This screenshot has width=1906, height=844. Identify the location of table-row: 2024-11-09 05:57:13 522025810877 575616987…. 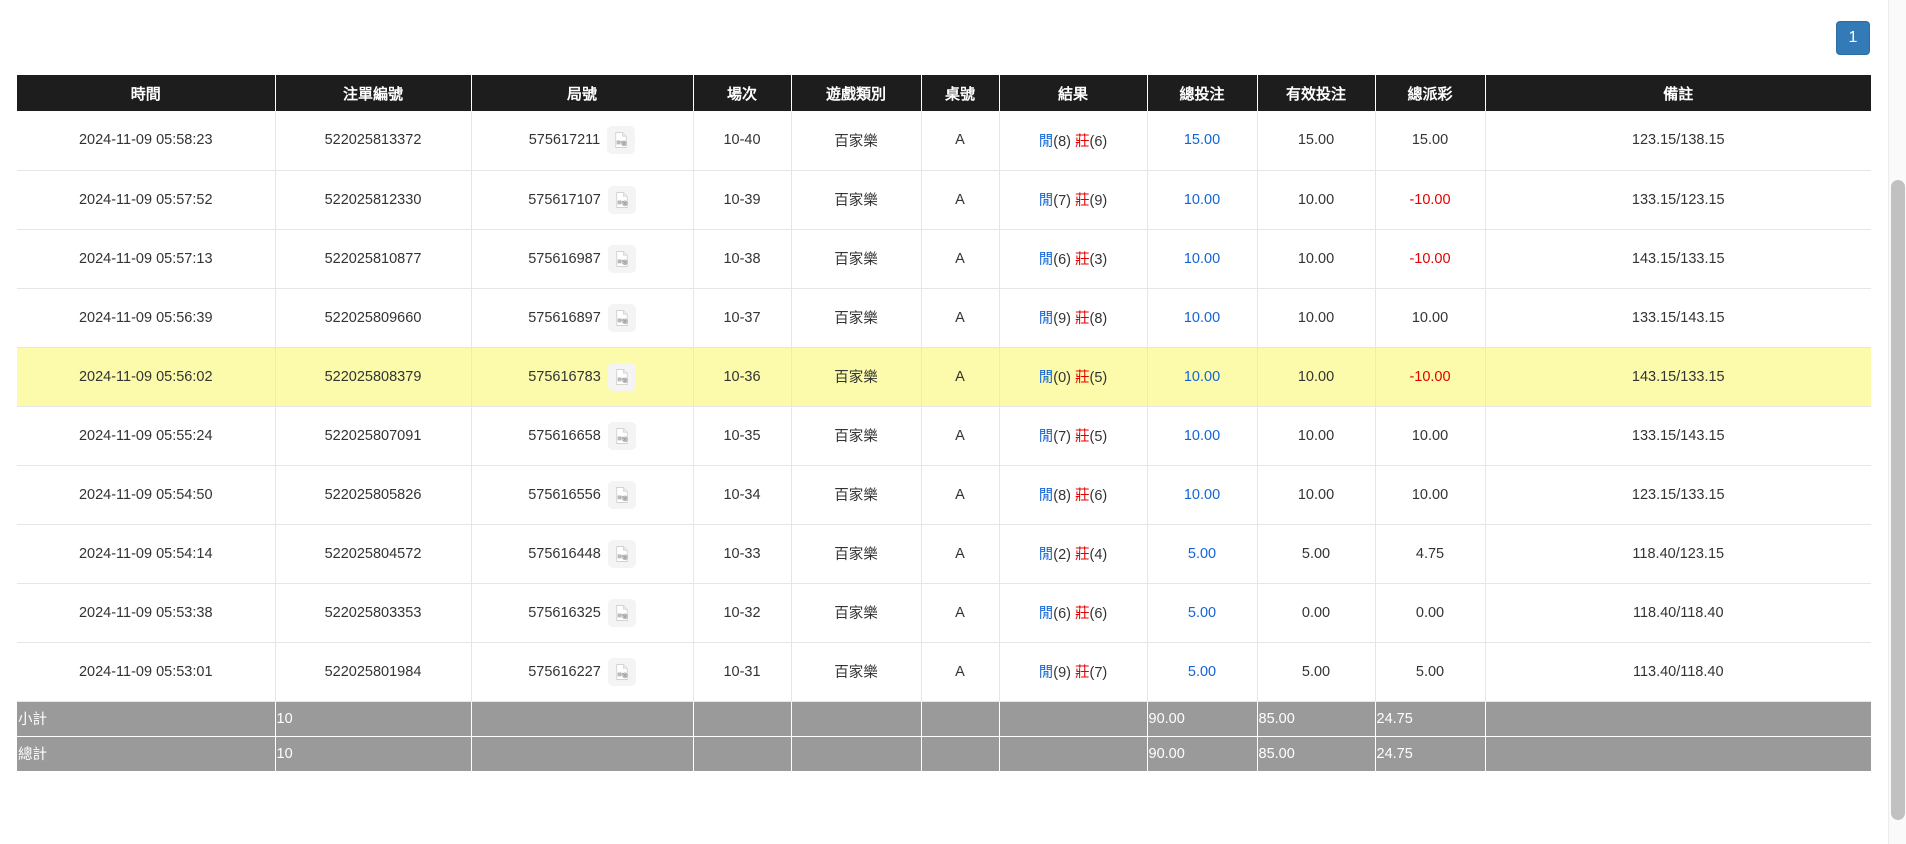
(944, 258).